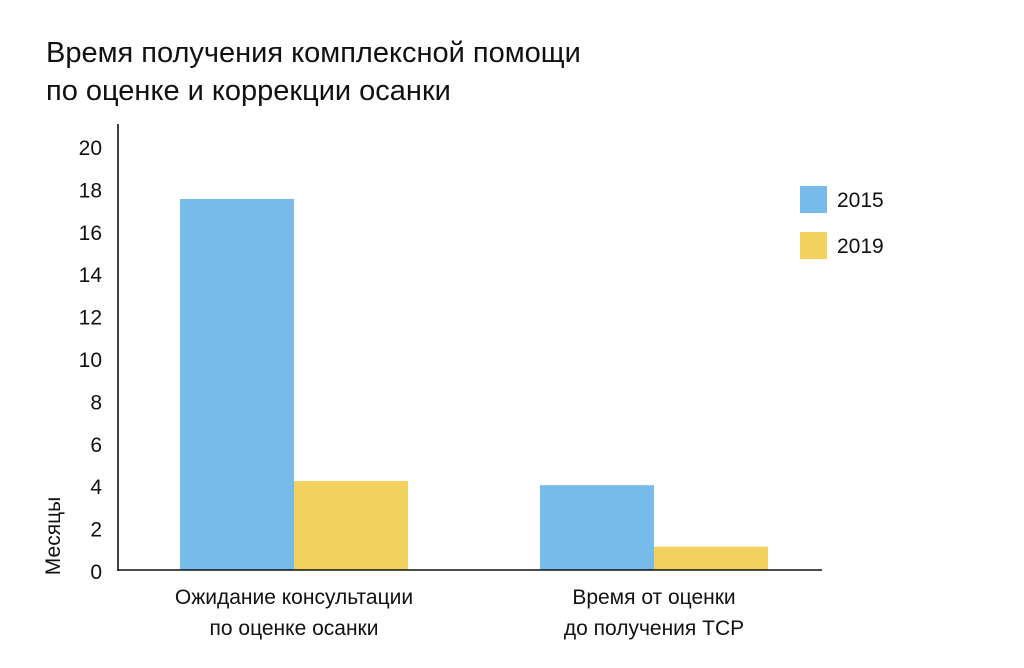  Describe the element at coordinates (90, 233) in the screenshot. I see `y-tick-label: 16` at that location.